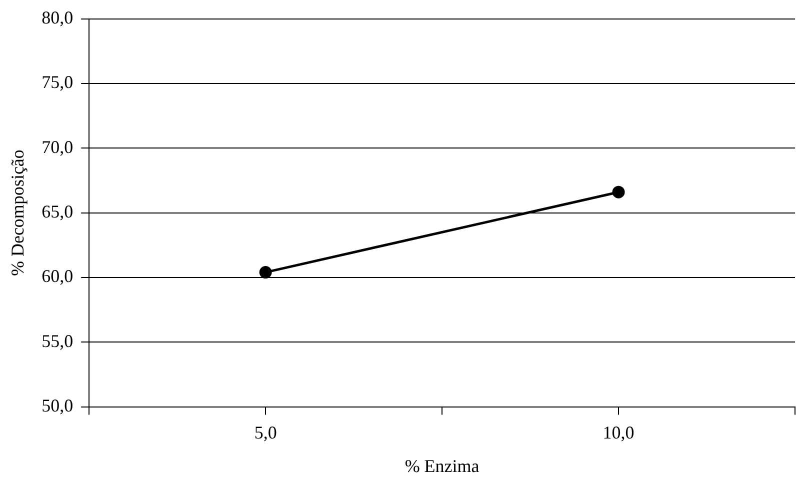 The height and width of the screenshot is (486, 803). Describe the element at coordinates (58, 340) in the screenshot. I see `y-tick-label: 55,0` at that location.